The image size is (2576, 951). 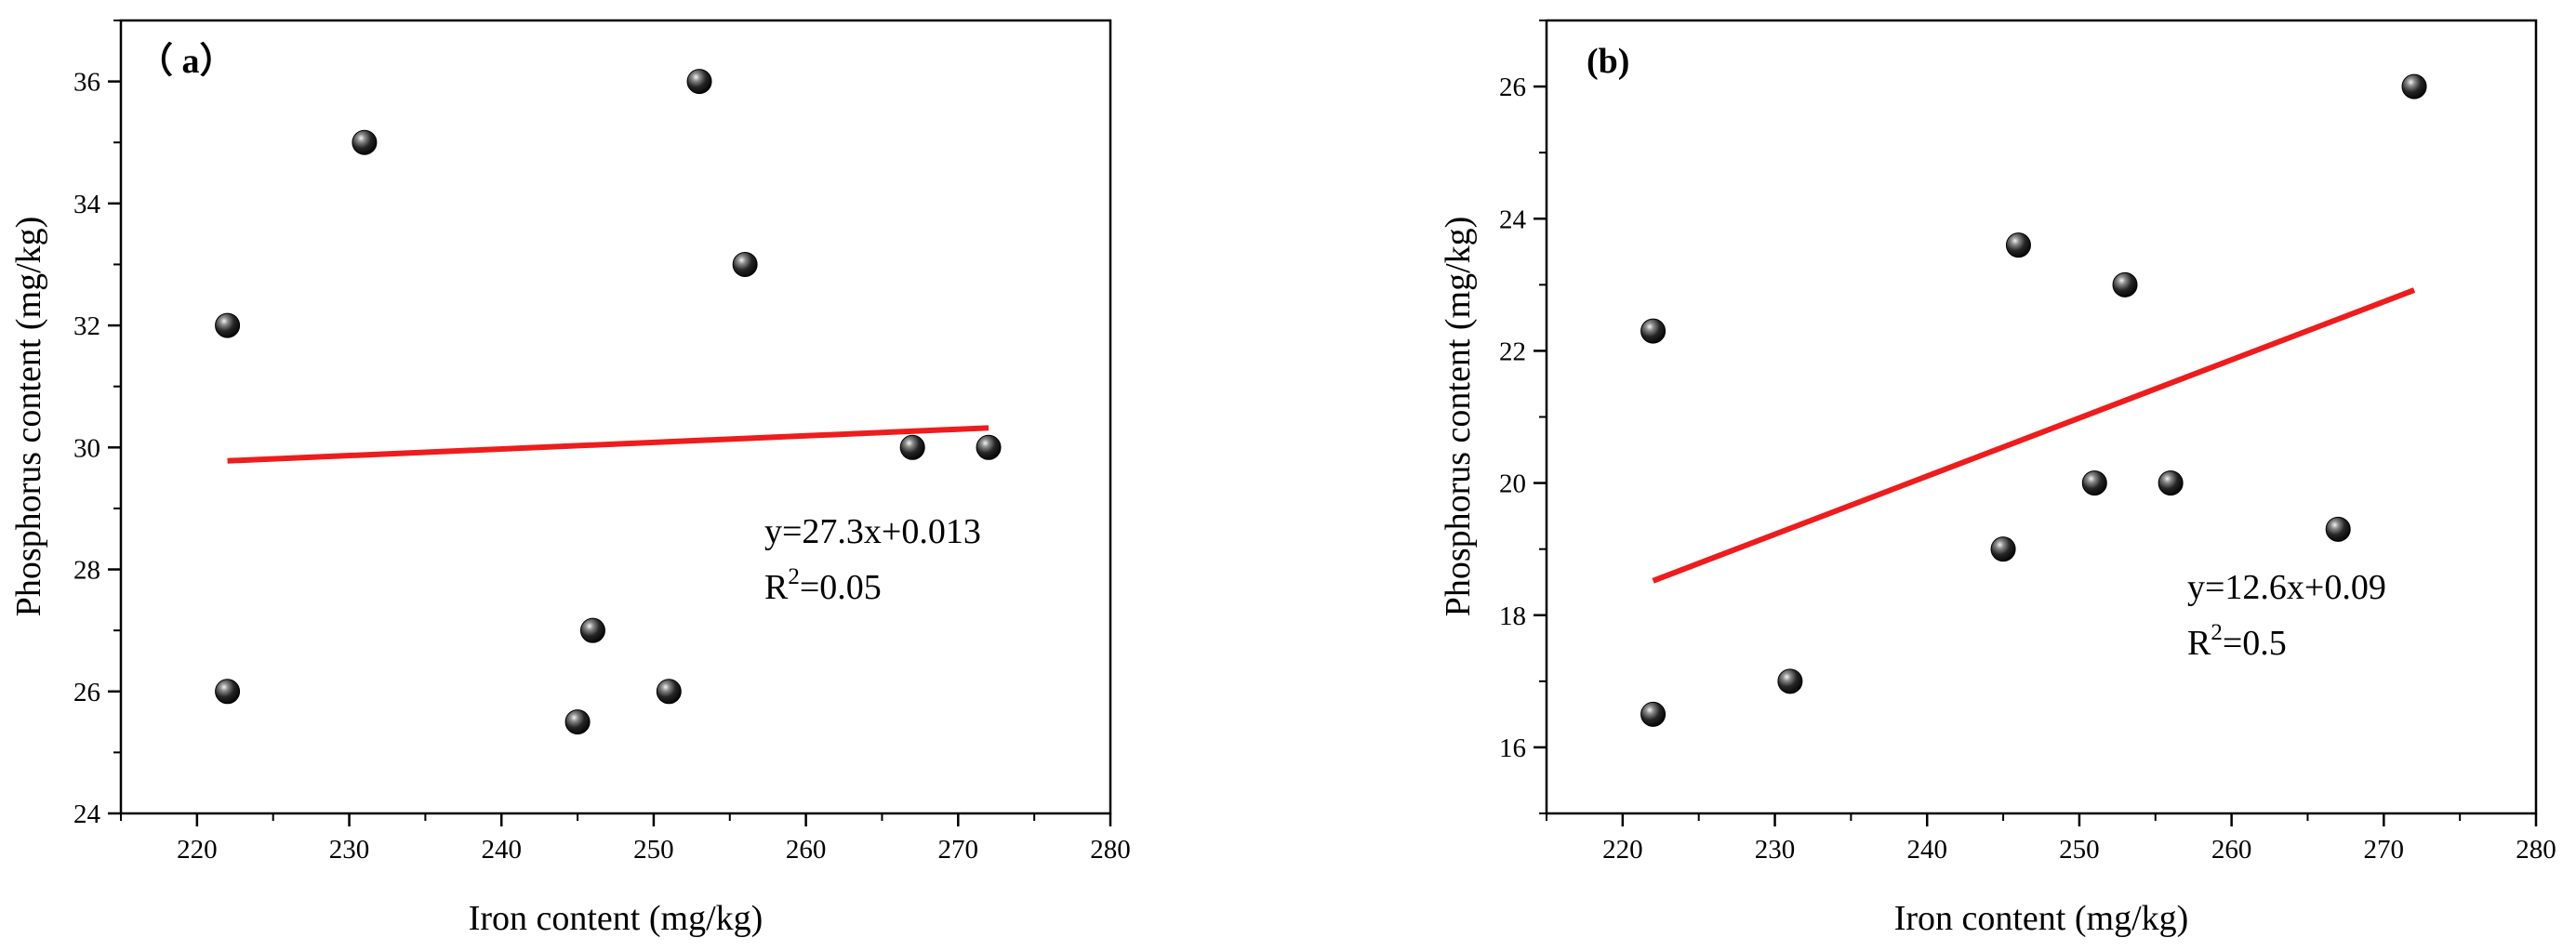 I want to click on panel-b-label: (b), so click(x=1608, y=61).